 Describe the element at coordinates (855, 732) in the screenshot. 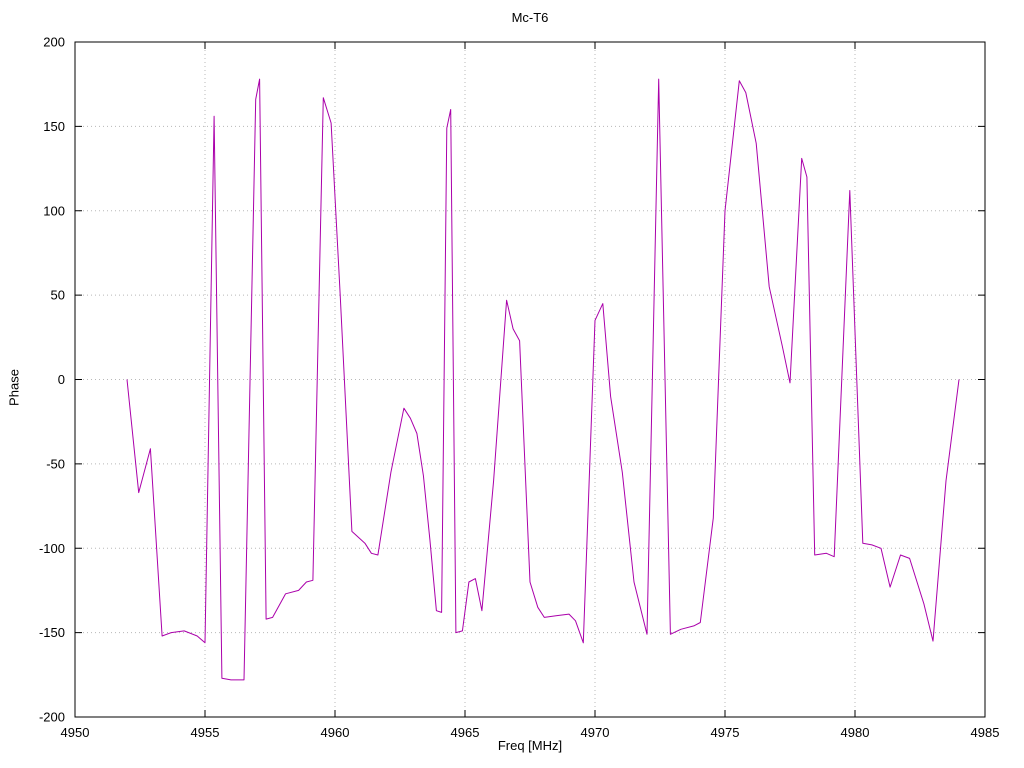

I see `x-tick-label: 4980` at that location.